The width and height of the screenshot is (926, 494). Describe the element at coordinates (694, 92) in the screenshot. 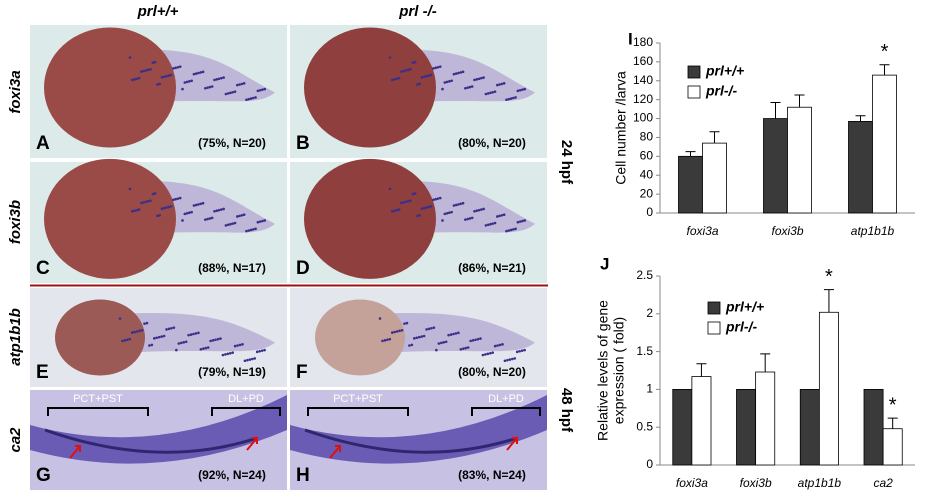

I see `legend-swatch` at that location.